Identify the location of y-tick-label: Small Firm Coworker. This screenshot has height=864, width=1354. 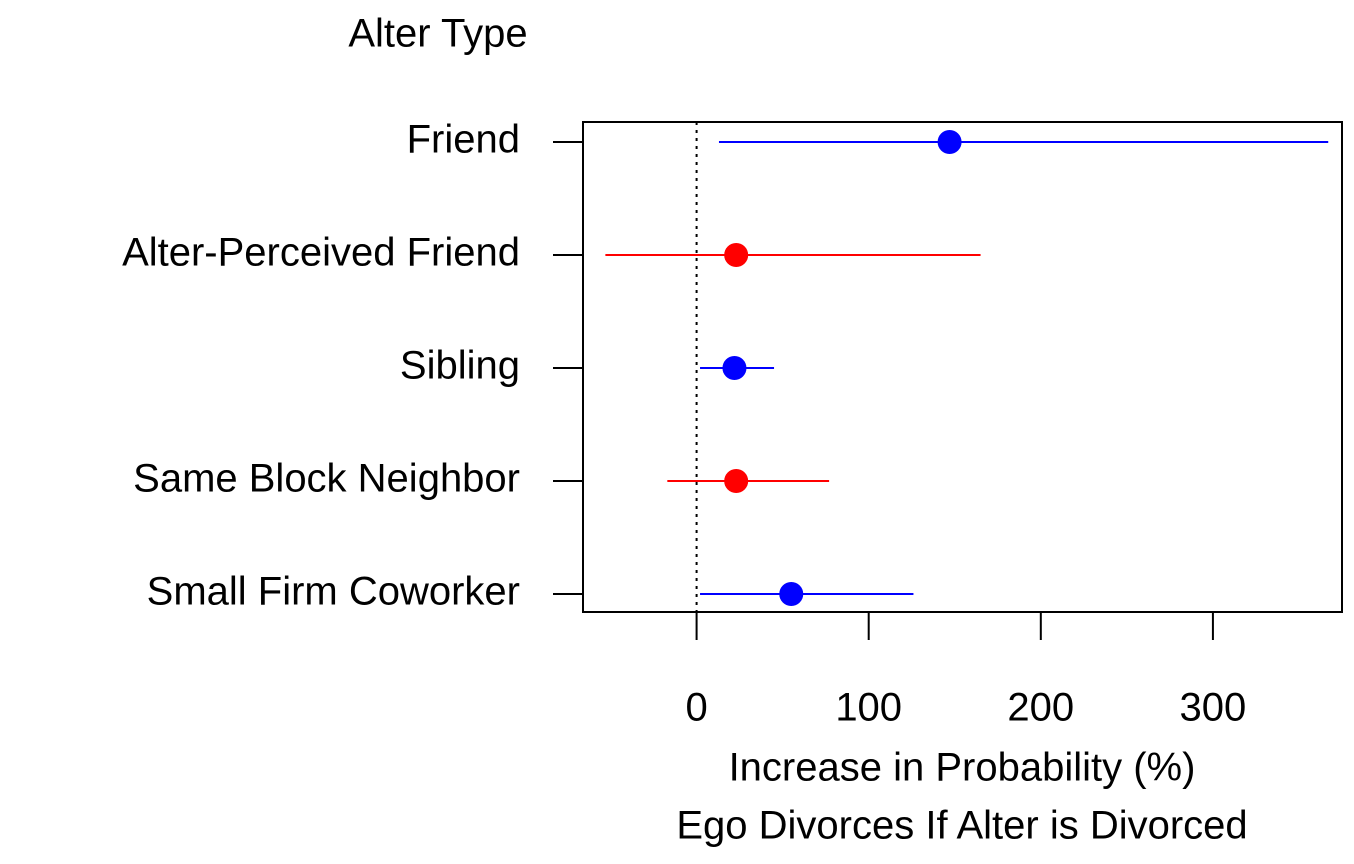
(333, 592).